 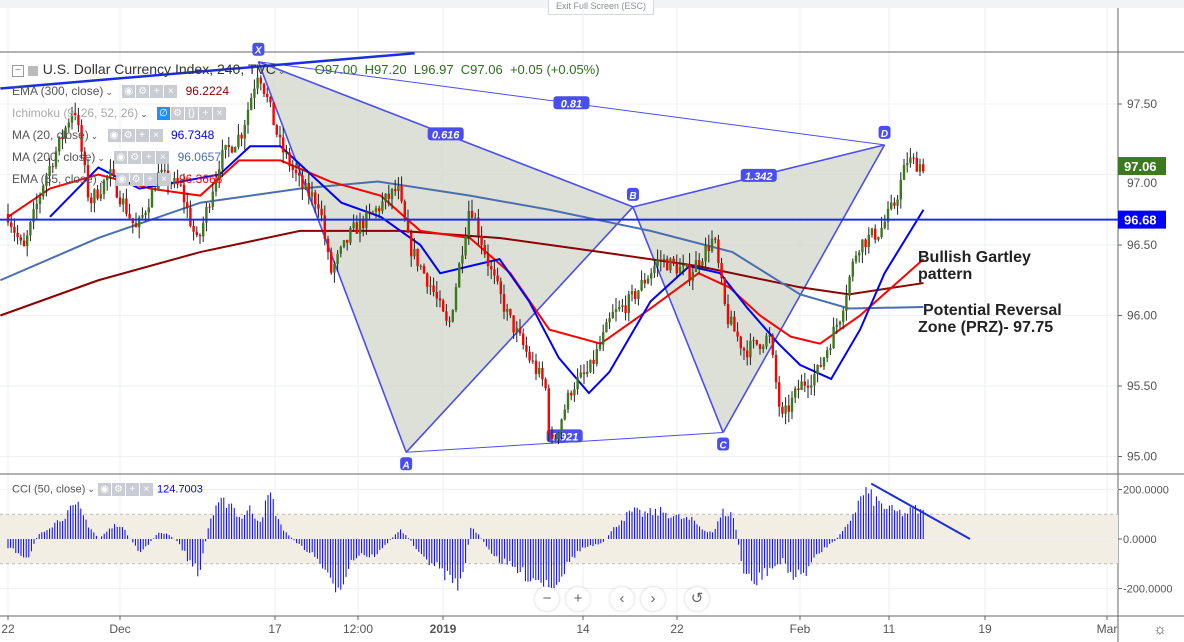 What do you see at coordinates (18, 70) in the screenshot?
I see `collapse-icon: −` at bounding box center [18, 70].